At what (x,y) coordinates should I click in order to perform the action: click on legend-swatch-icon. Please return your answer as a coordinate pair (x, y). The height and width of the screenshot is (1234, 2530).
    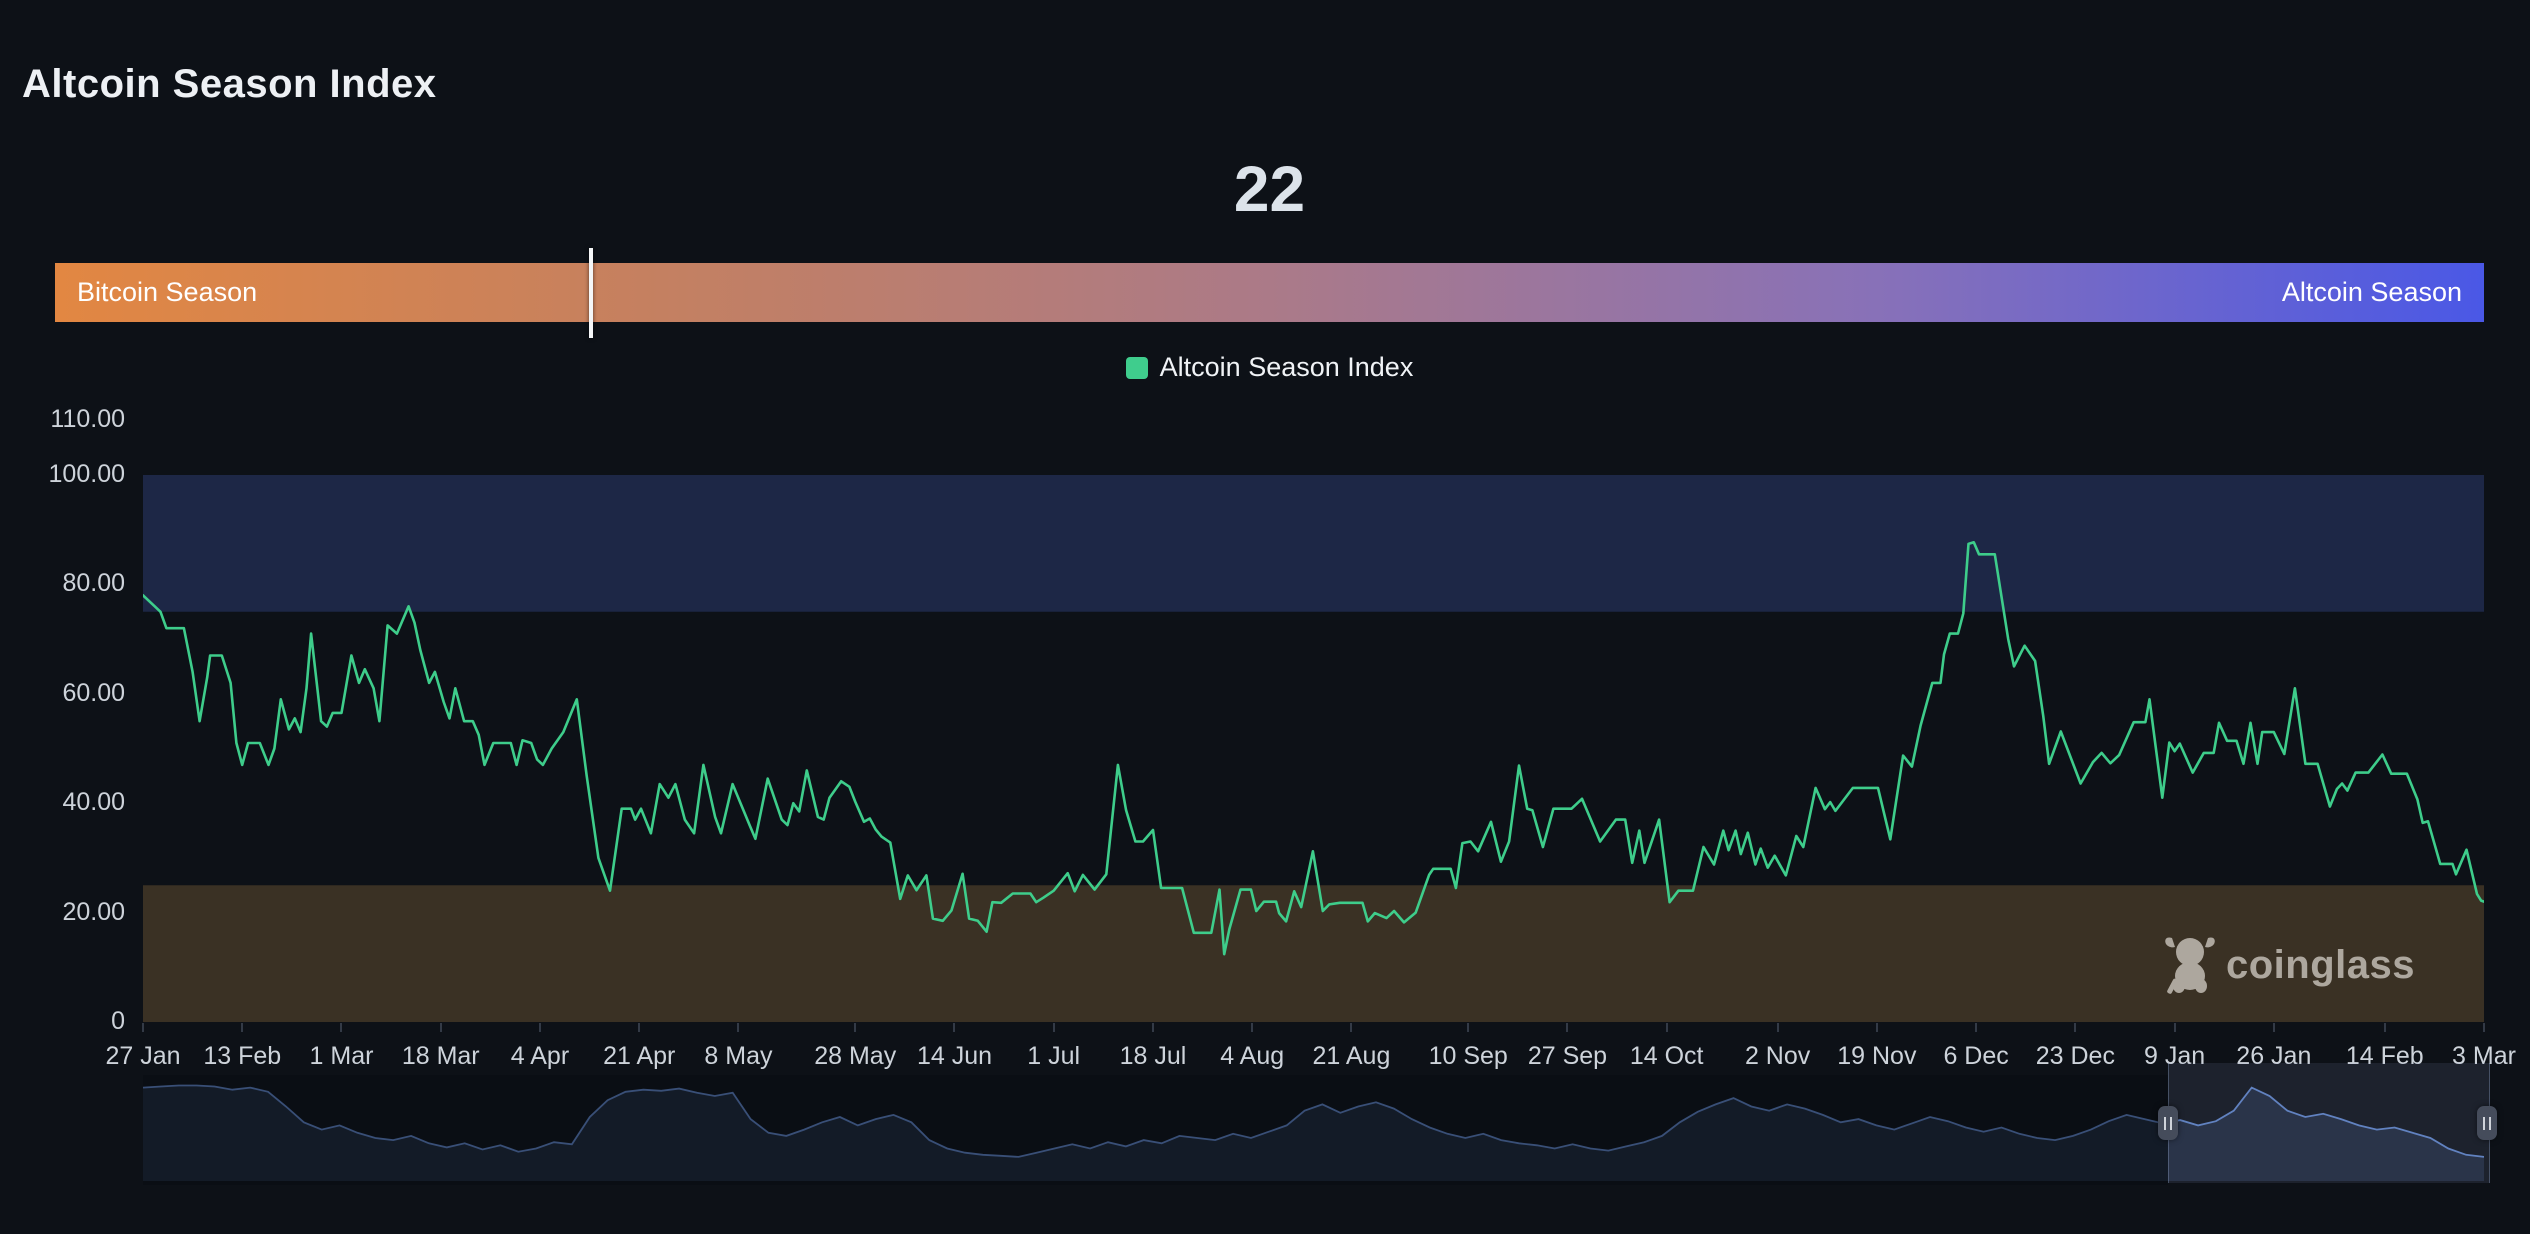
    Looking at the image, I should click on (1136, 367).